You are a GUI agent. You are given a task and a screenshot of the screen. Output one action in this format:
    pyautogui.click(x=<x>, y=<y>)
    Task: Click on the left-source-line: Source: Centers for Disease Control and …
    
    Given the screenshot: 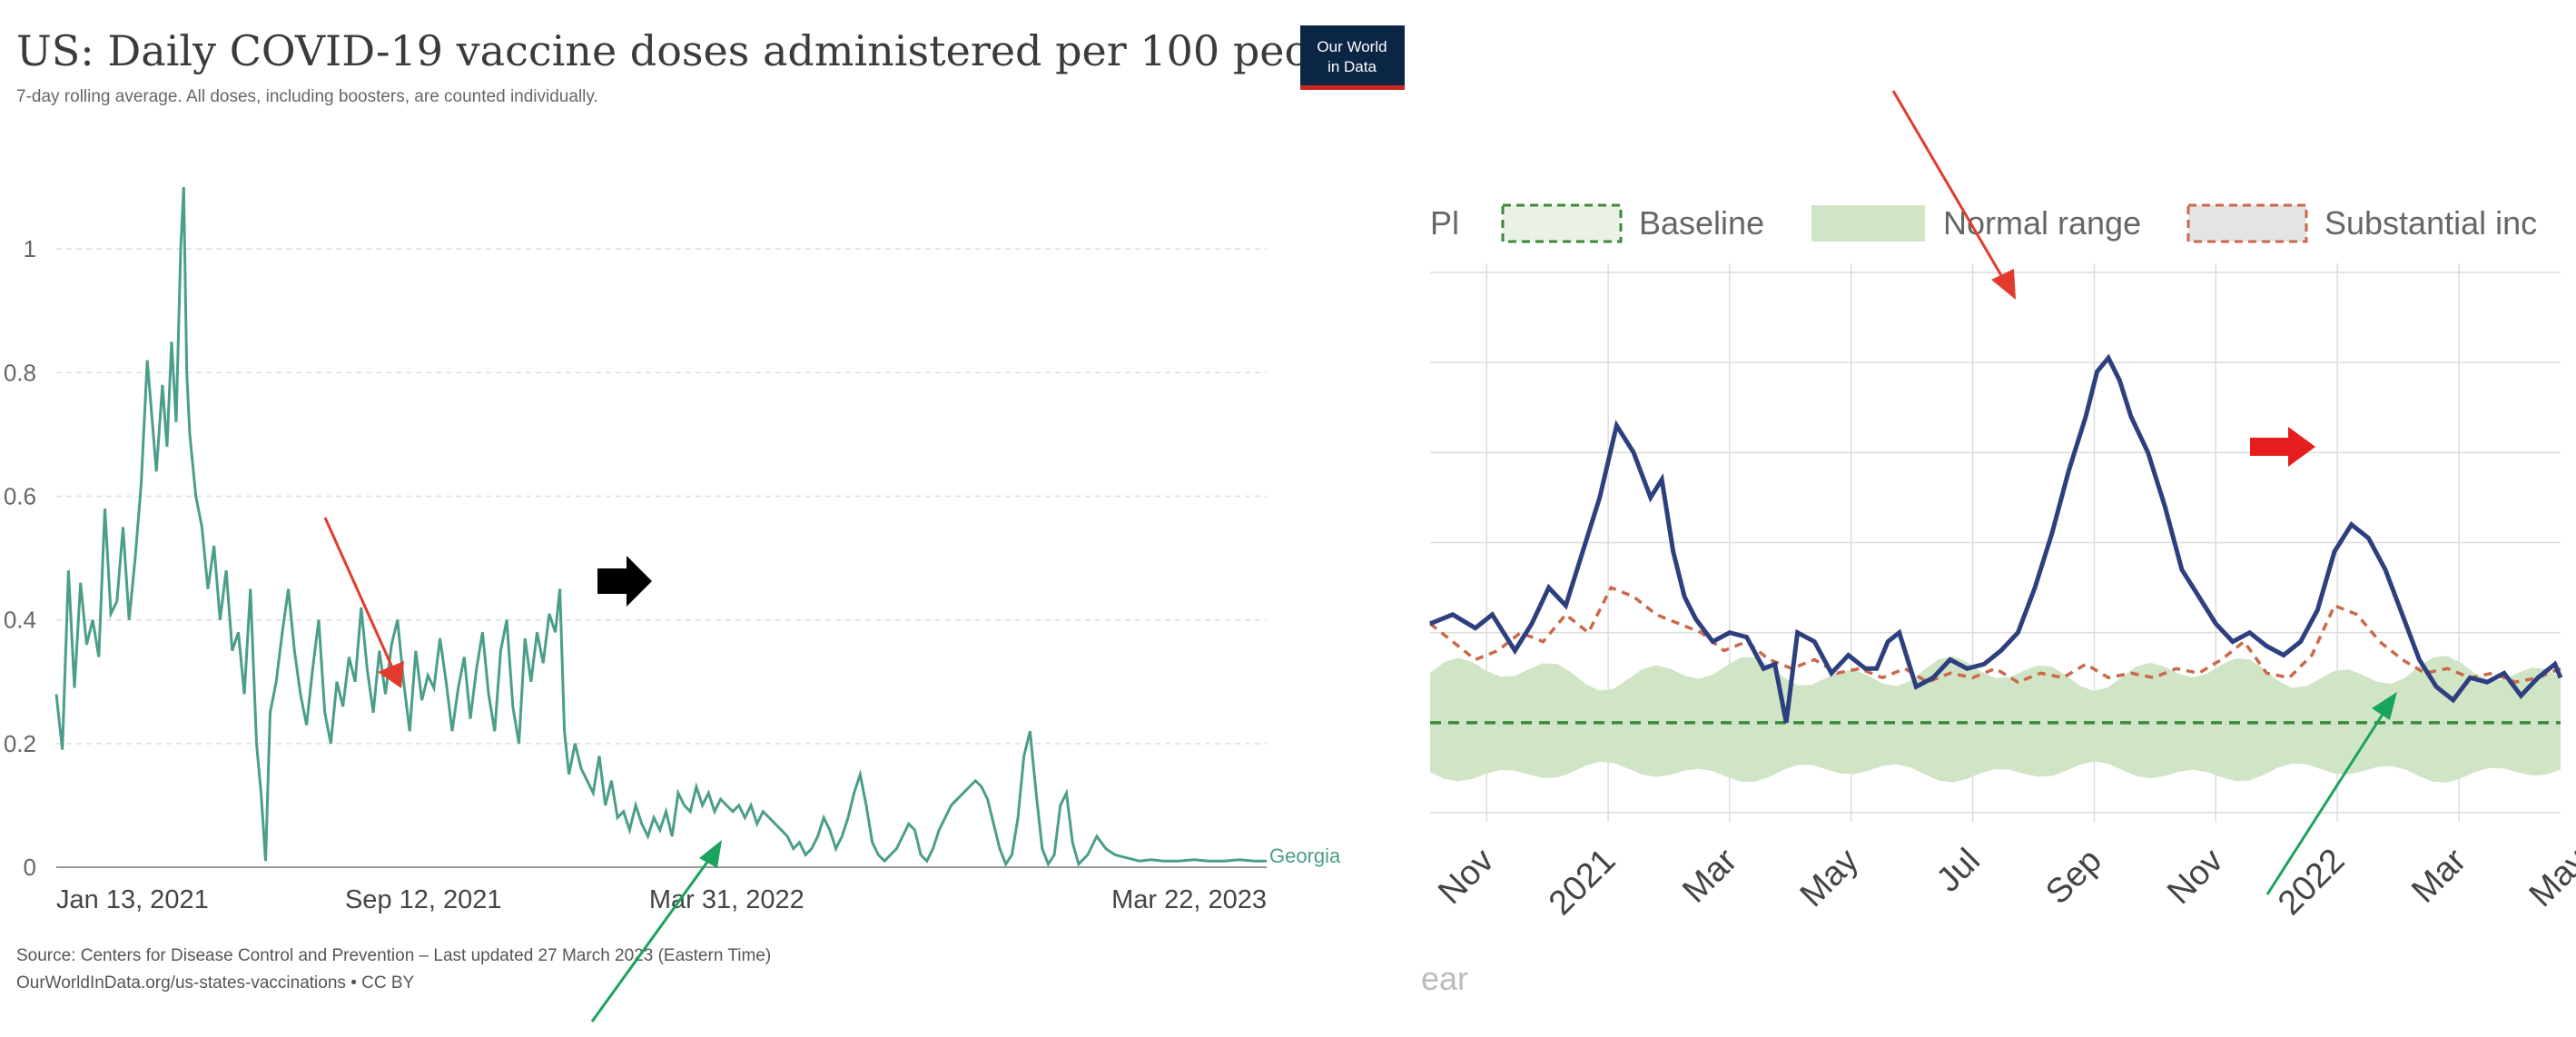 What is the action you would take?
    pyautogui.click(x=393, y=955)
    